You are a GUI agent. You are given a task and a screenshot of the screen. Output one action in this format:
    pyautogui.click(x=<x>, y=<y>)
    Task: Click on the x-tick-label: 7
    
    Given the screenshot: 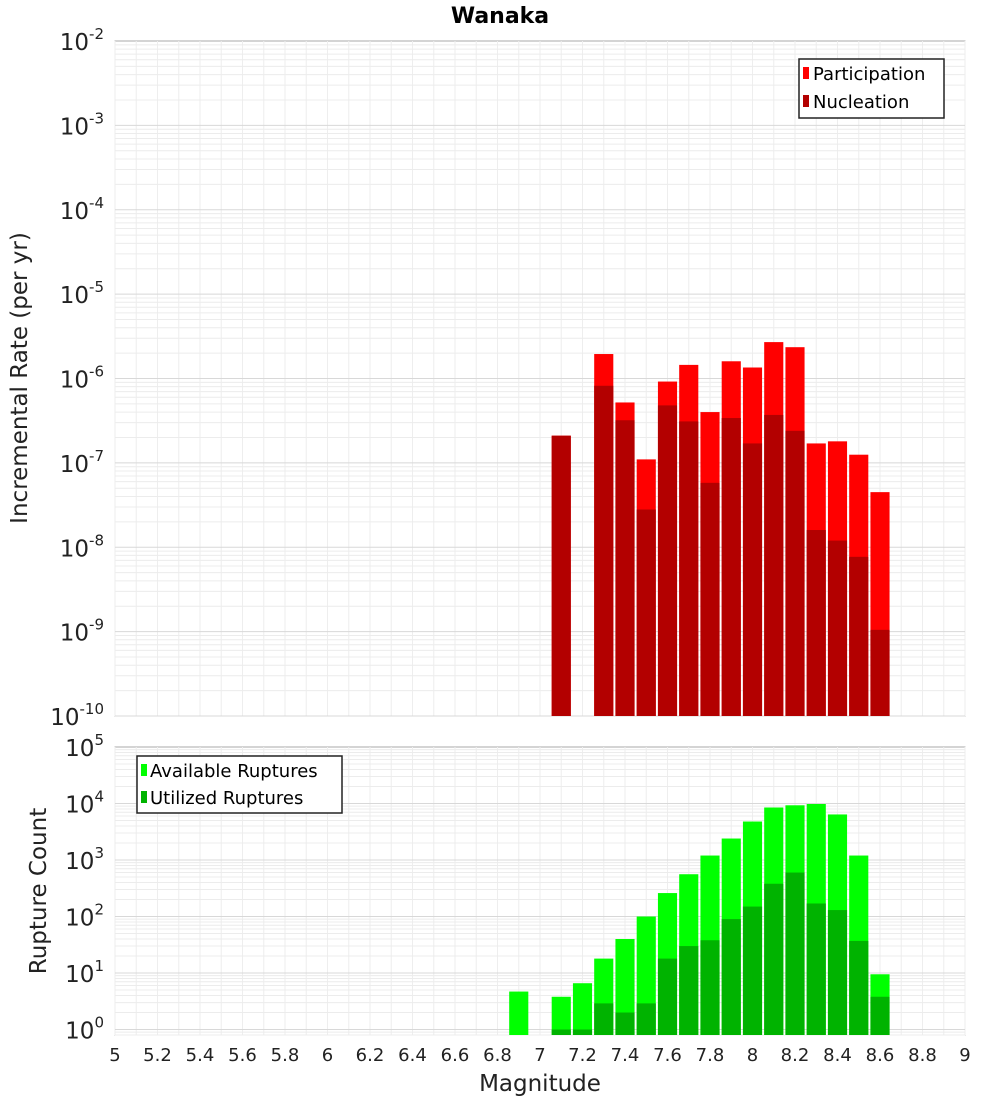 What is the action you would take?
    pyautogui.click(x=539, y=1055)
    